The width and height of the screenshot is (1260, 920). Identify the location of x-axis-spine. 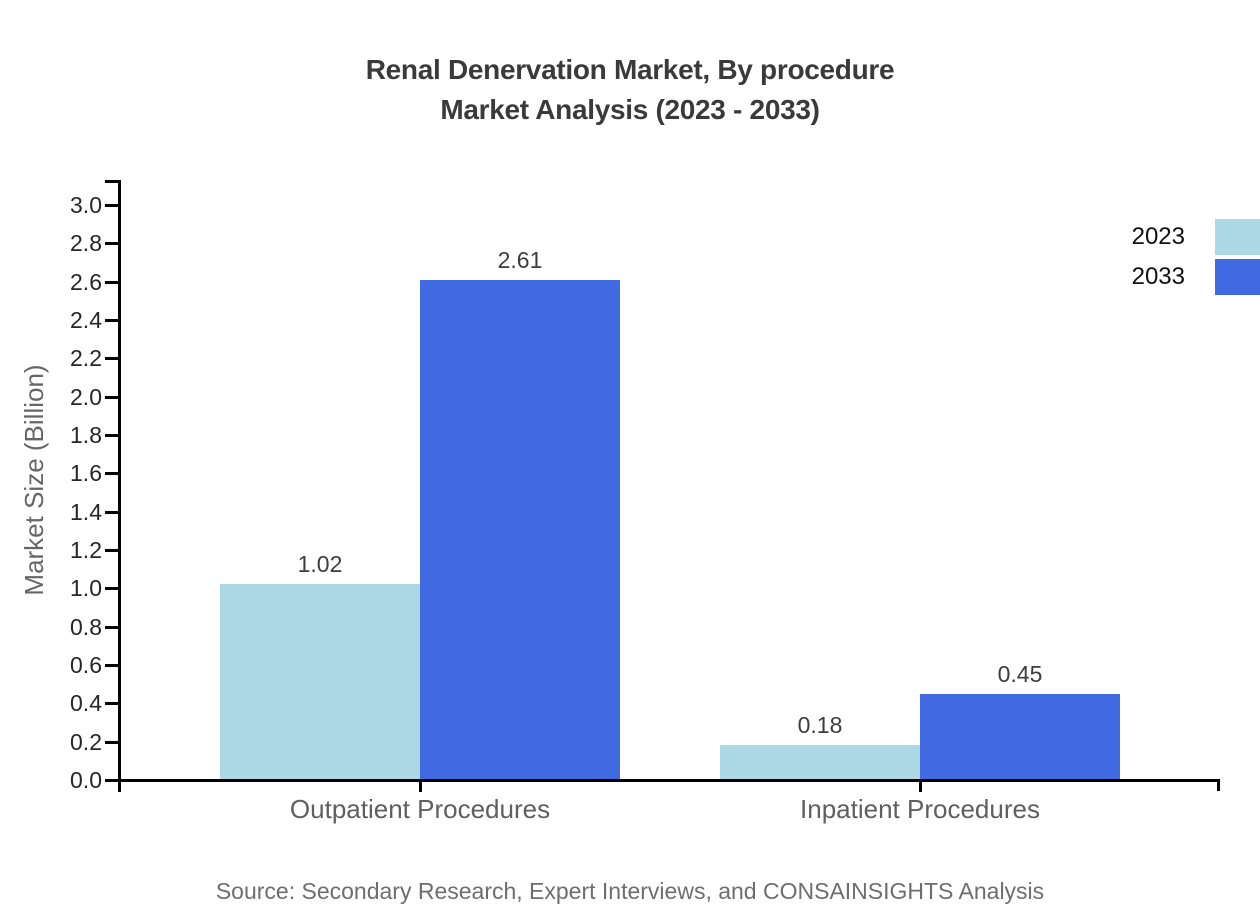
(662, 780).